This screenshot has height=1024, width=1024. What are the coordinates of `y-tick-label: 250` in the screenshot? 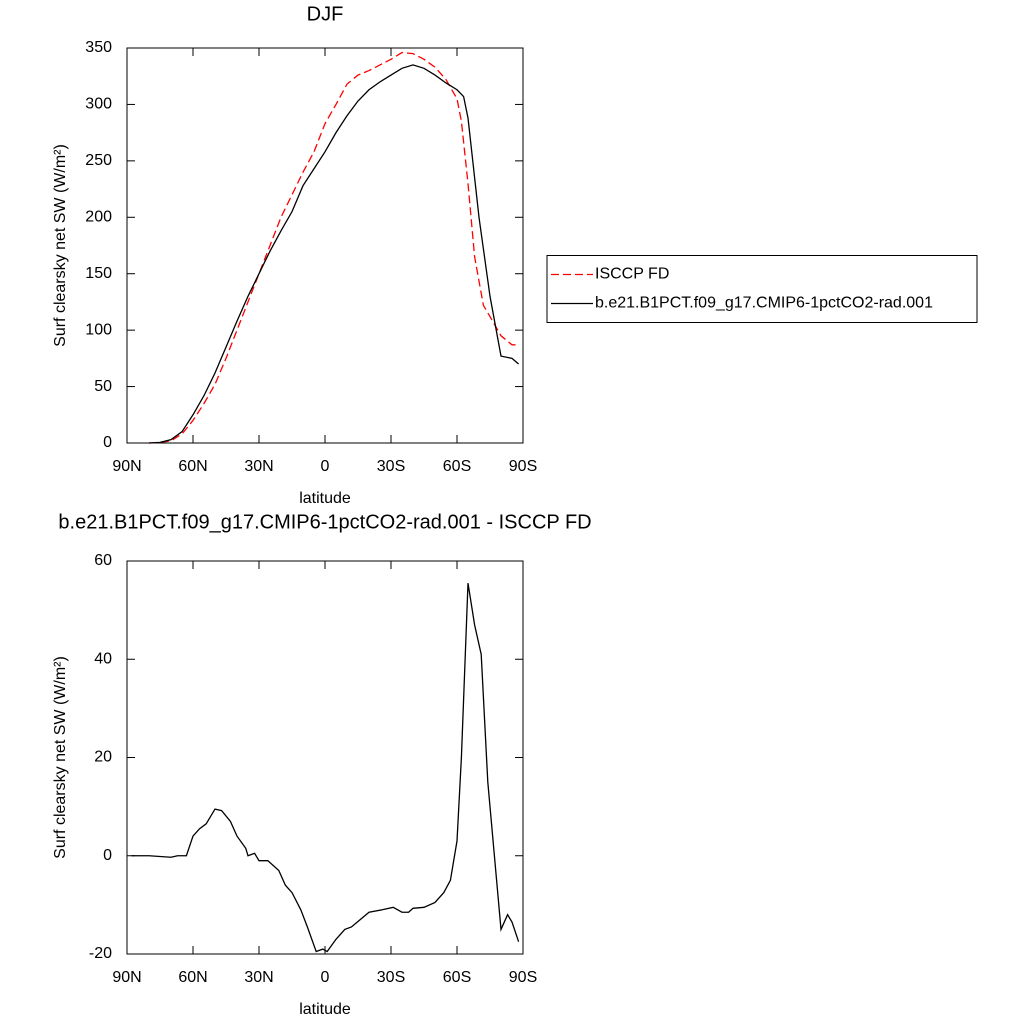 It's located at (98, 160).